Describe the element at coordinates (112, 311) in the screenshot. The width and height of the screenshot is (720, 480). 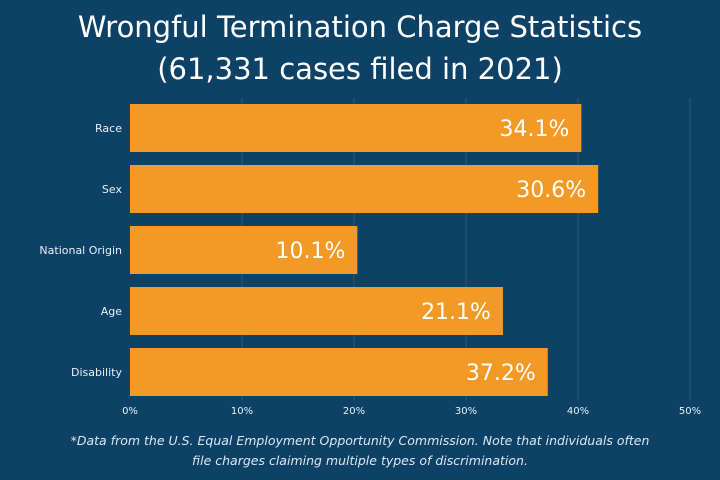
I see `category-label: Age` at that location.